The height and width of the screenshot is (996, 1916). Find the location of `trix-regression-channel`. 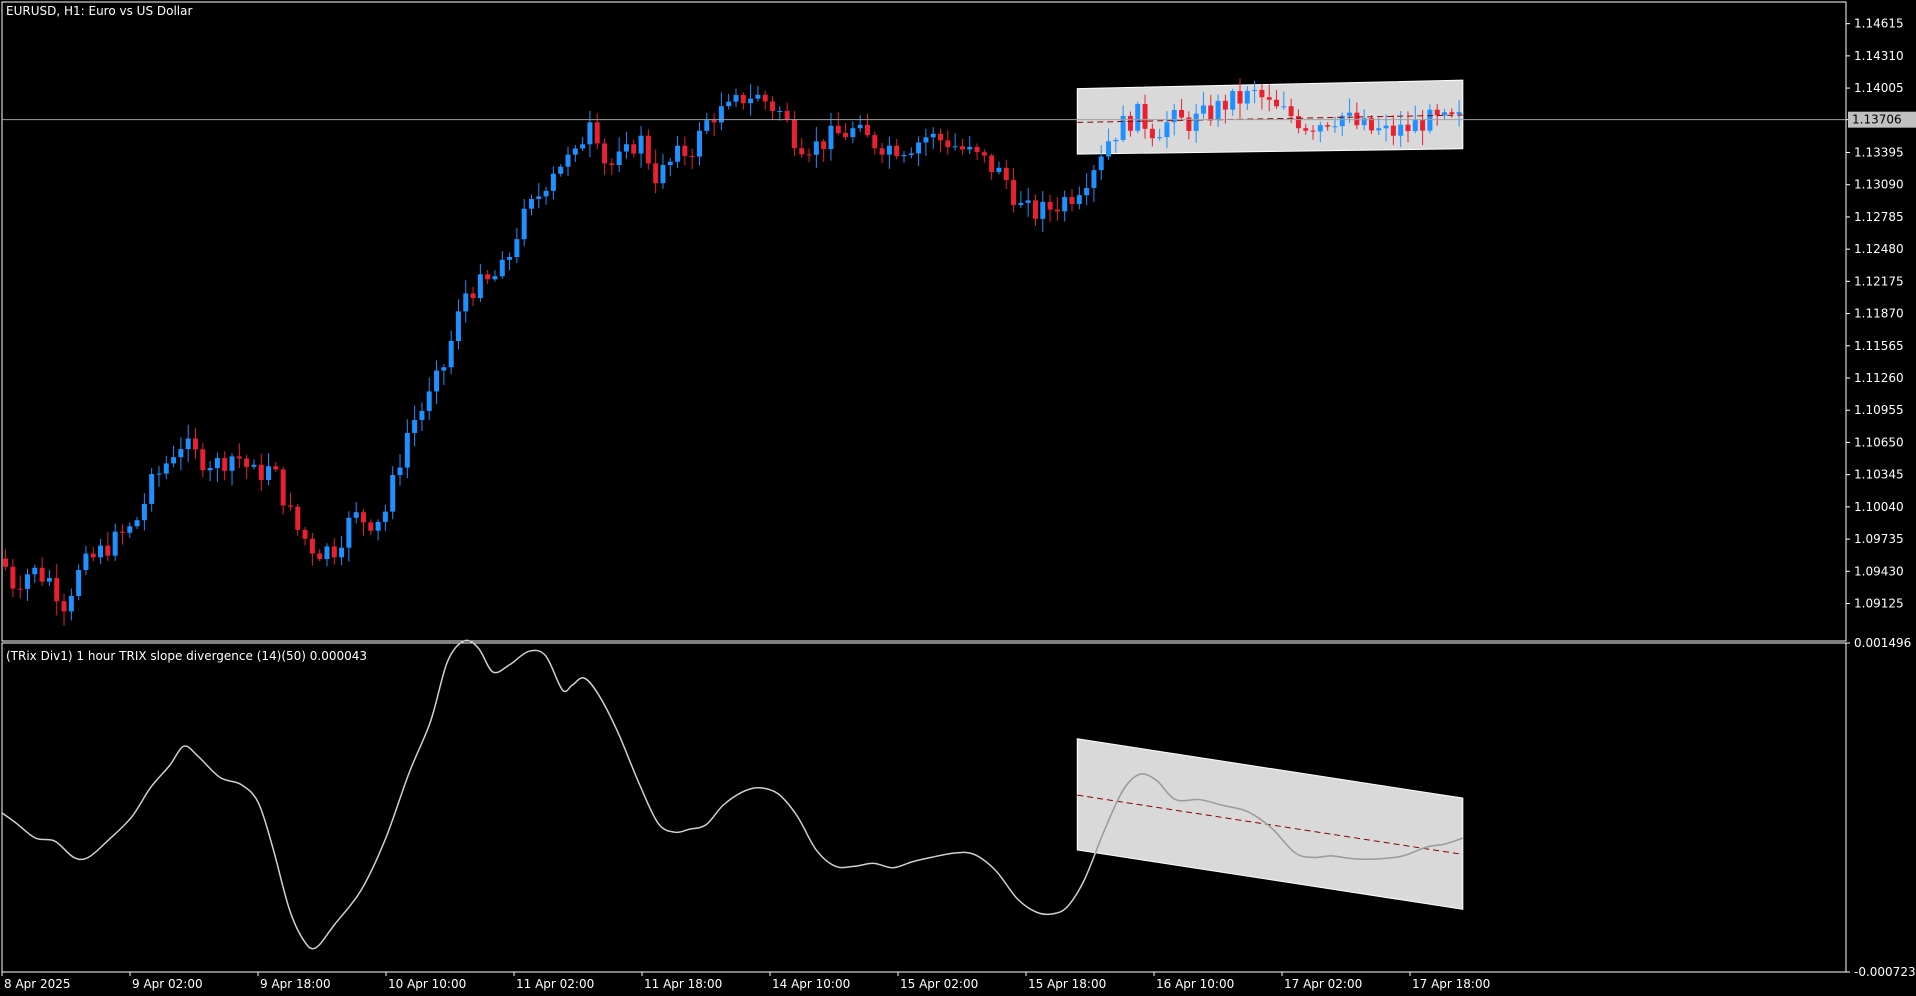

trix-regression-channel is located at coordinates (1270, 824).